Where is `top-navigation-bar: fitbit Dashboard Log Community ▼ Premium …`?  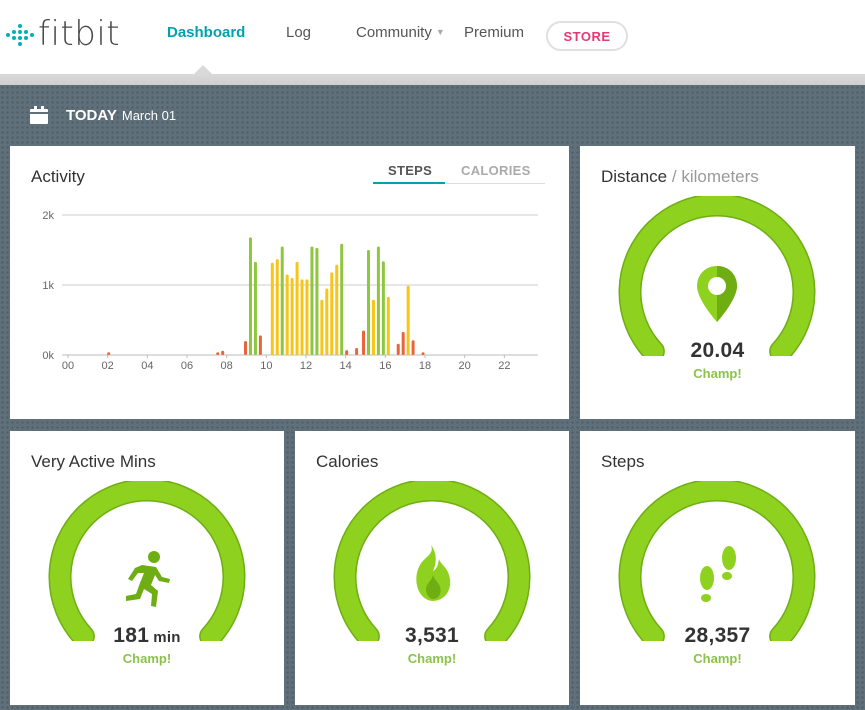 top-navigation-bar: fitbit Dashboard Log Community ▼ Premium … is located at coordinates (432, 37).